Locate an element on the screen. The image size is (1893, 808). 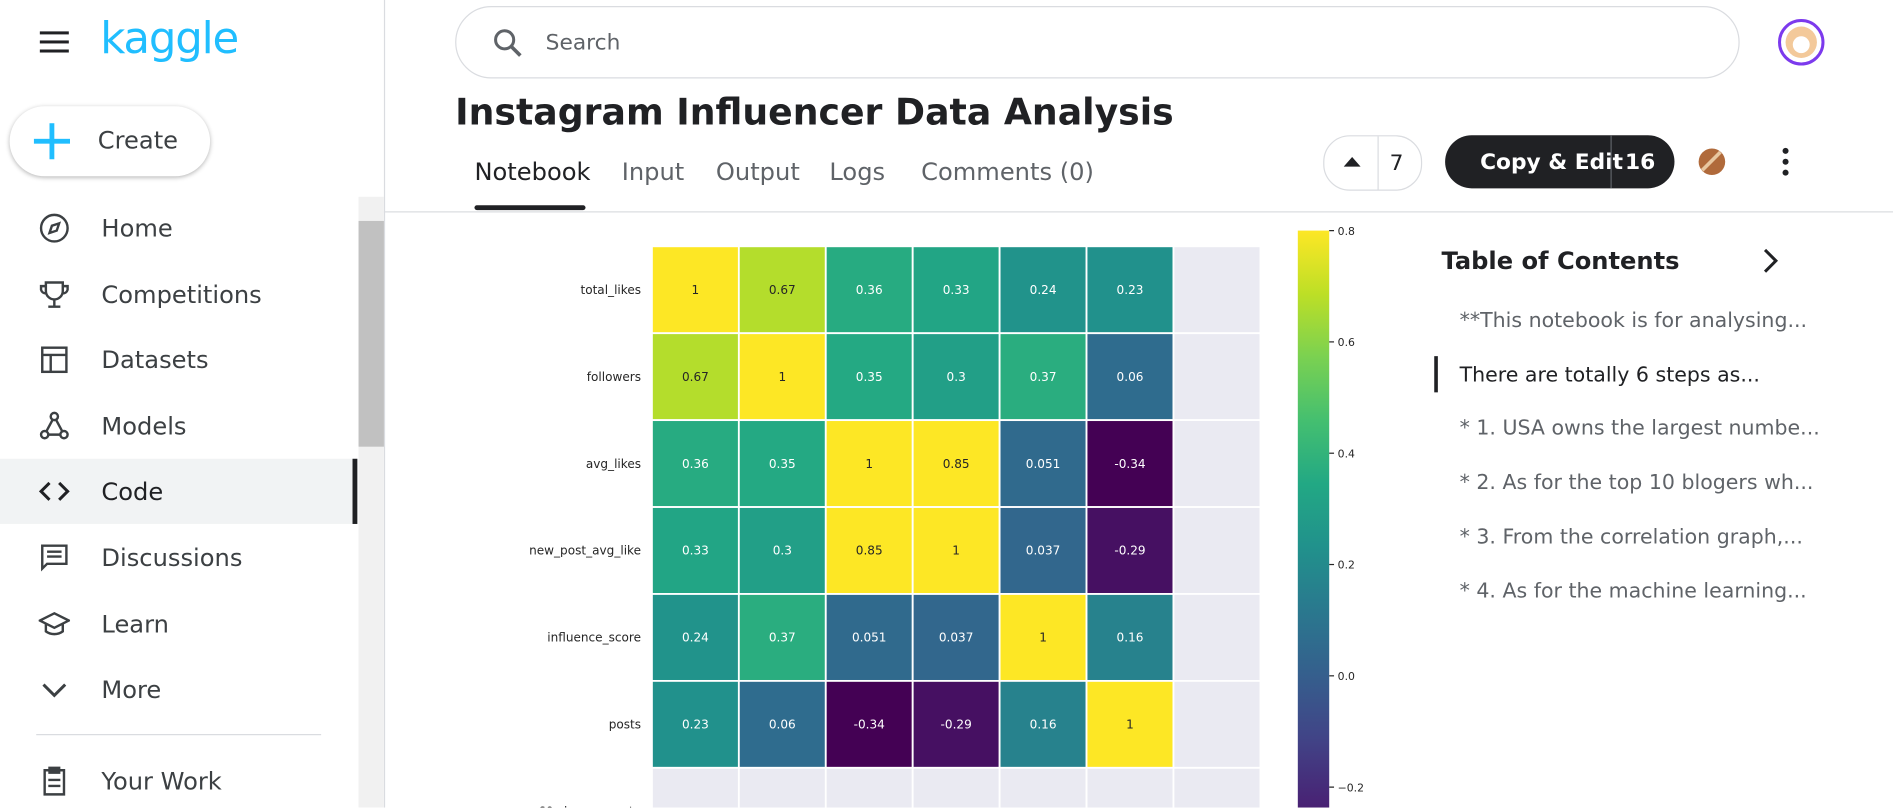
nav-label: Discussions is located at coordinates (172, 558).